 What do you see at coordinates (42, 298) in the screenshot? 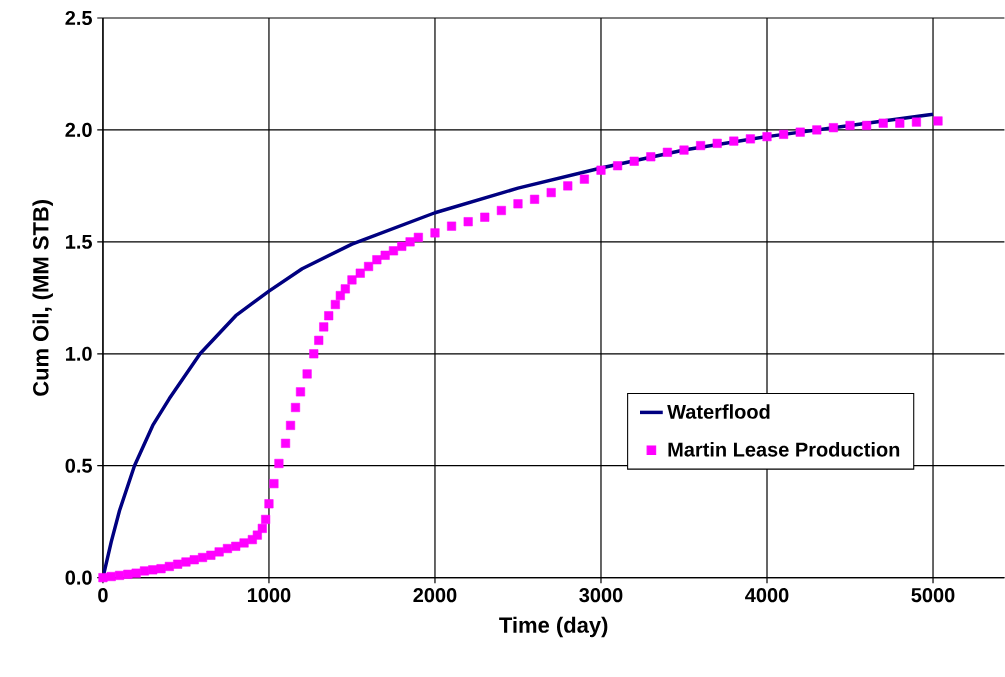
I see `y-axis-title: Cum Oil, (MM STB)` at bounding box center [42, 298].